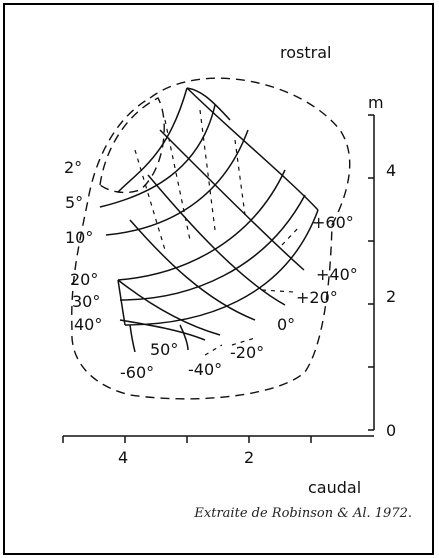 This screenshot has height=558, width=439. I want to click on vtick-4: 4, so click(391, 170).